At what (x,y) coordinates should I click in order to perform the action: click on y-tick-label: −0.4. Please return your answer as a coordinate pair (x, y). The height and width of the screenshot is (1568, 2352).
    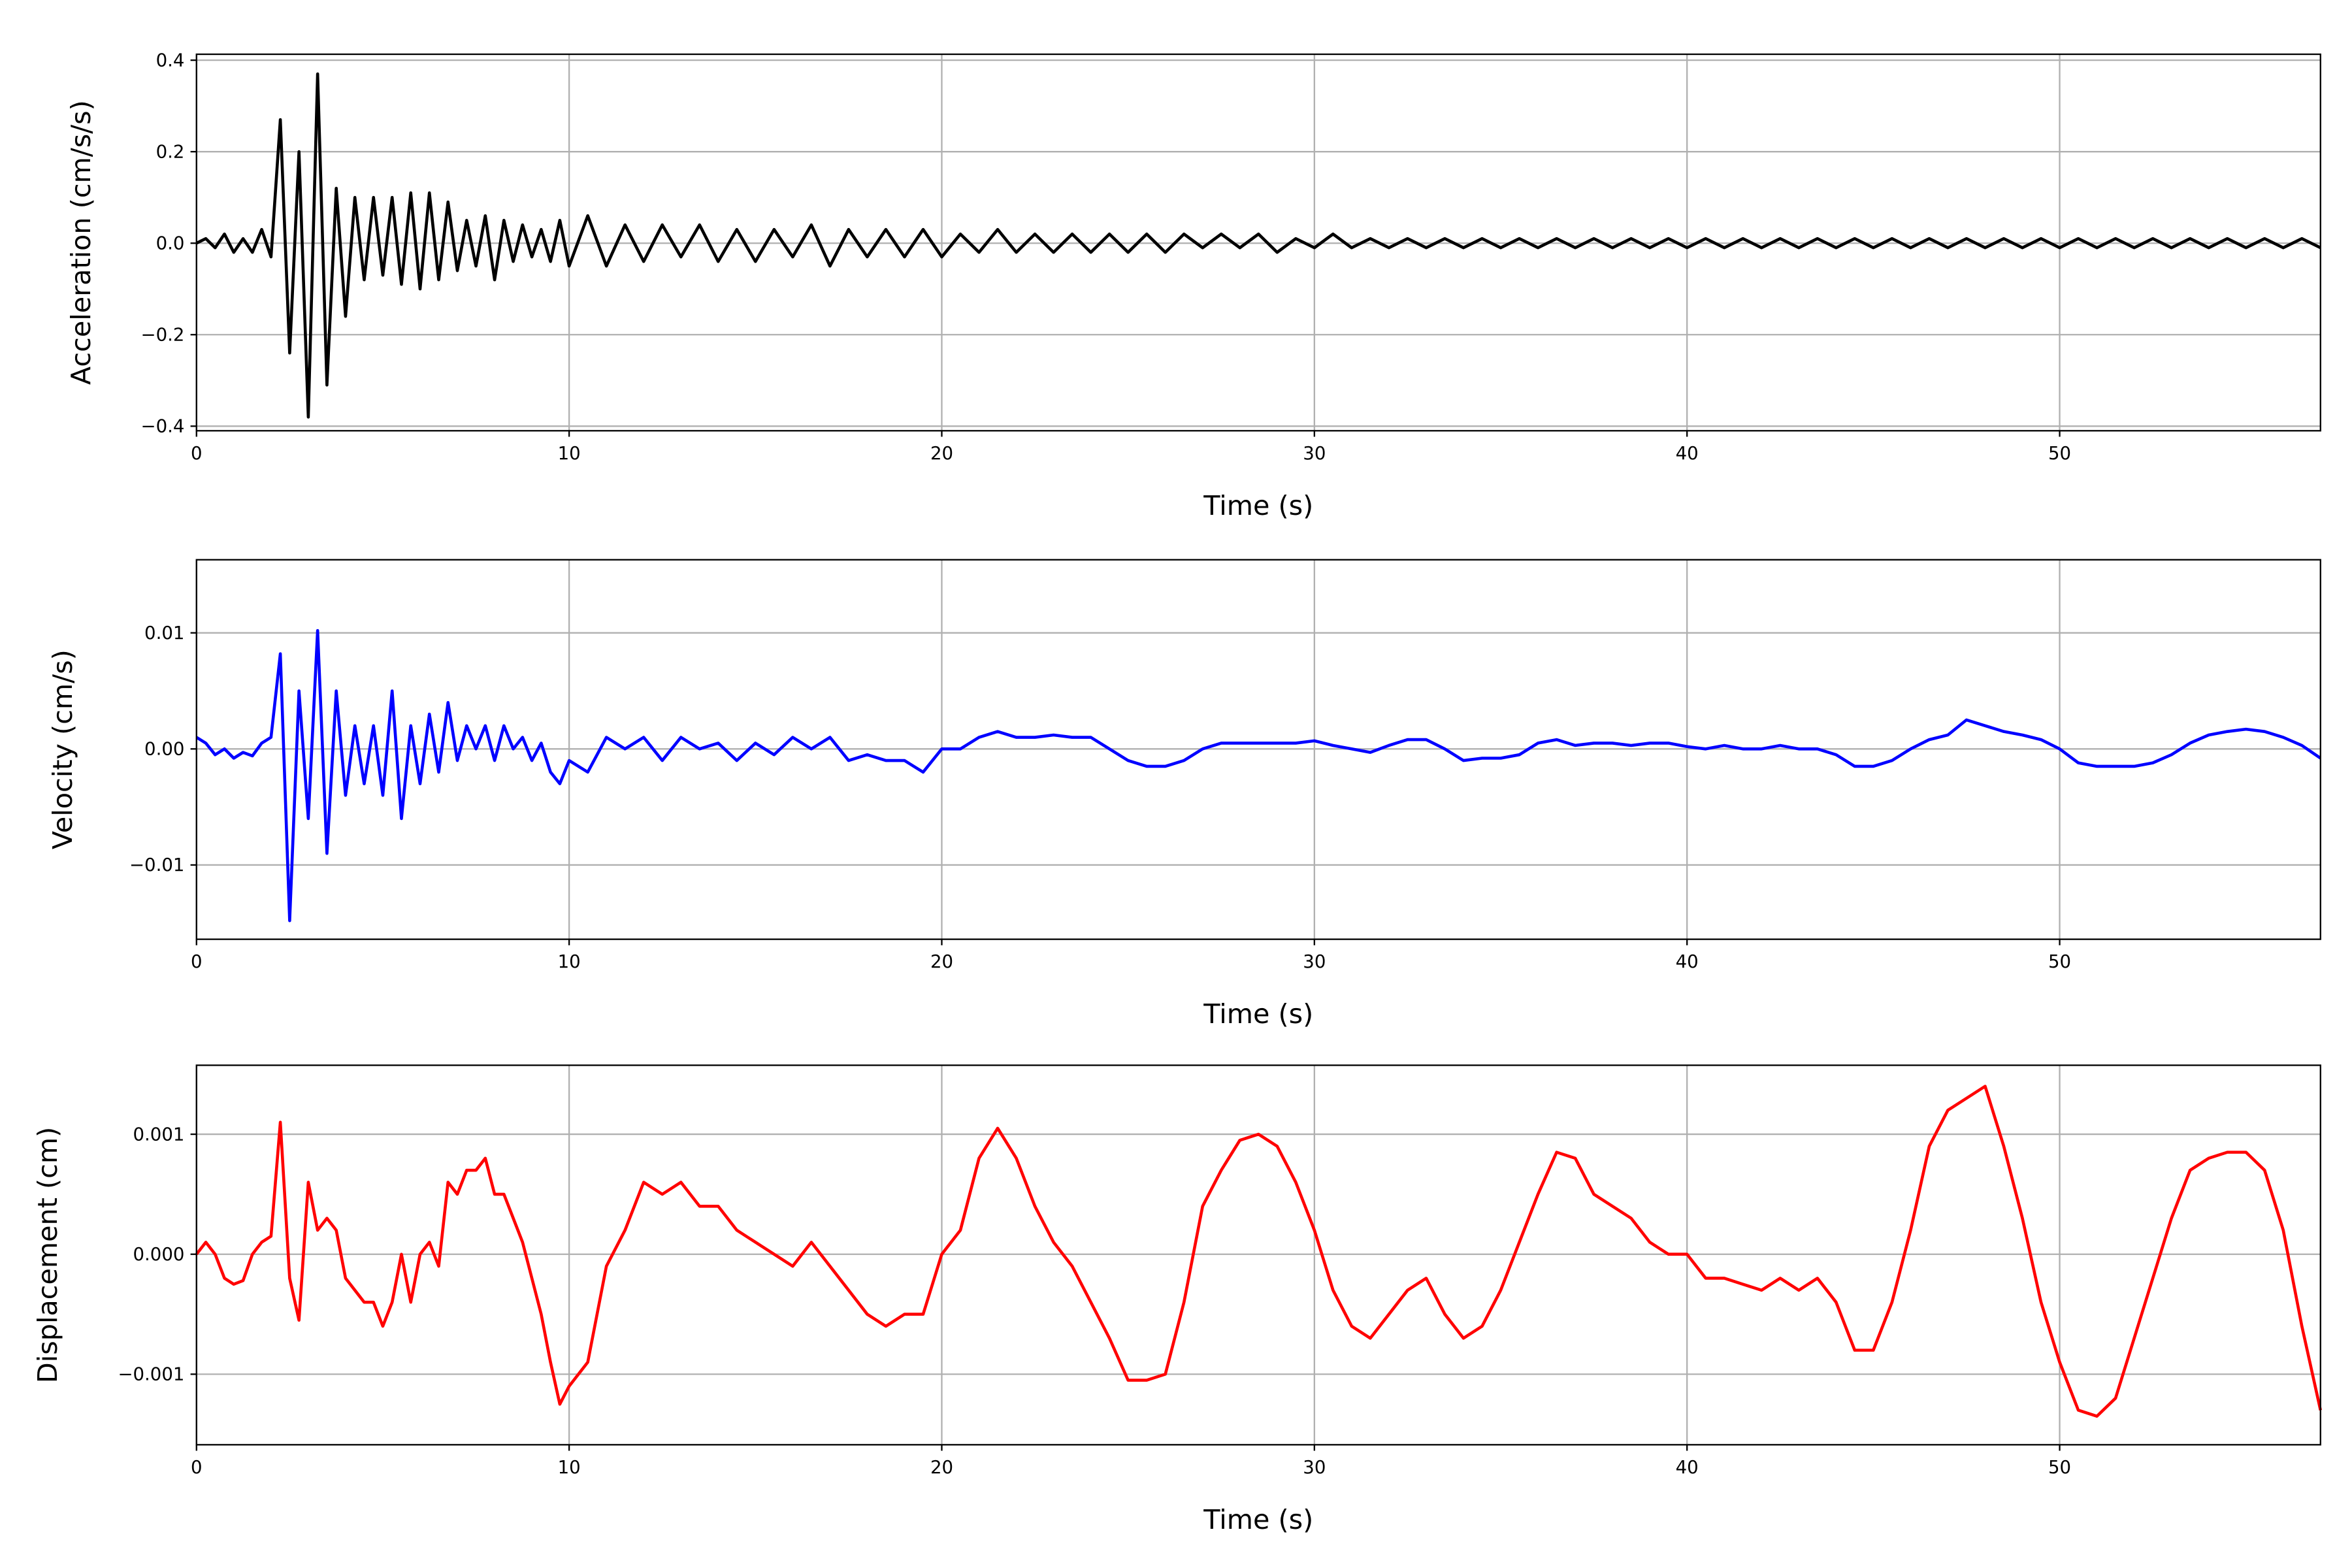
    Looking at the image, I should click on (163, 426).